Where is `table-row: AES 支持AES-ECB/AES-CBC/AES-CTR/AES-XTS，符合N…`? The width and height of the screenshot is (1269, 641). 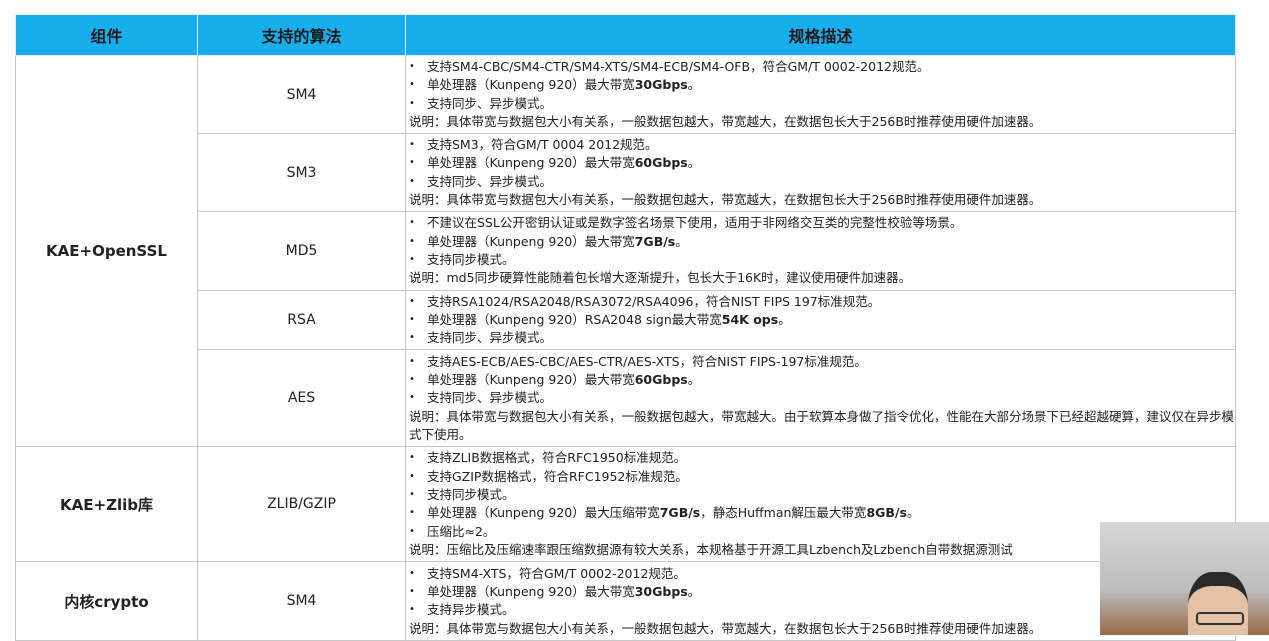 table-row: AES 支持AES-ECB/AES-CBC/AES-CTR/AES-XTS，符合N… is located at coordinates (626, 398).